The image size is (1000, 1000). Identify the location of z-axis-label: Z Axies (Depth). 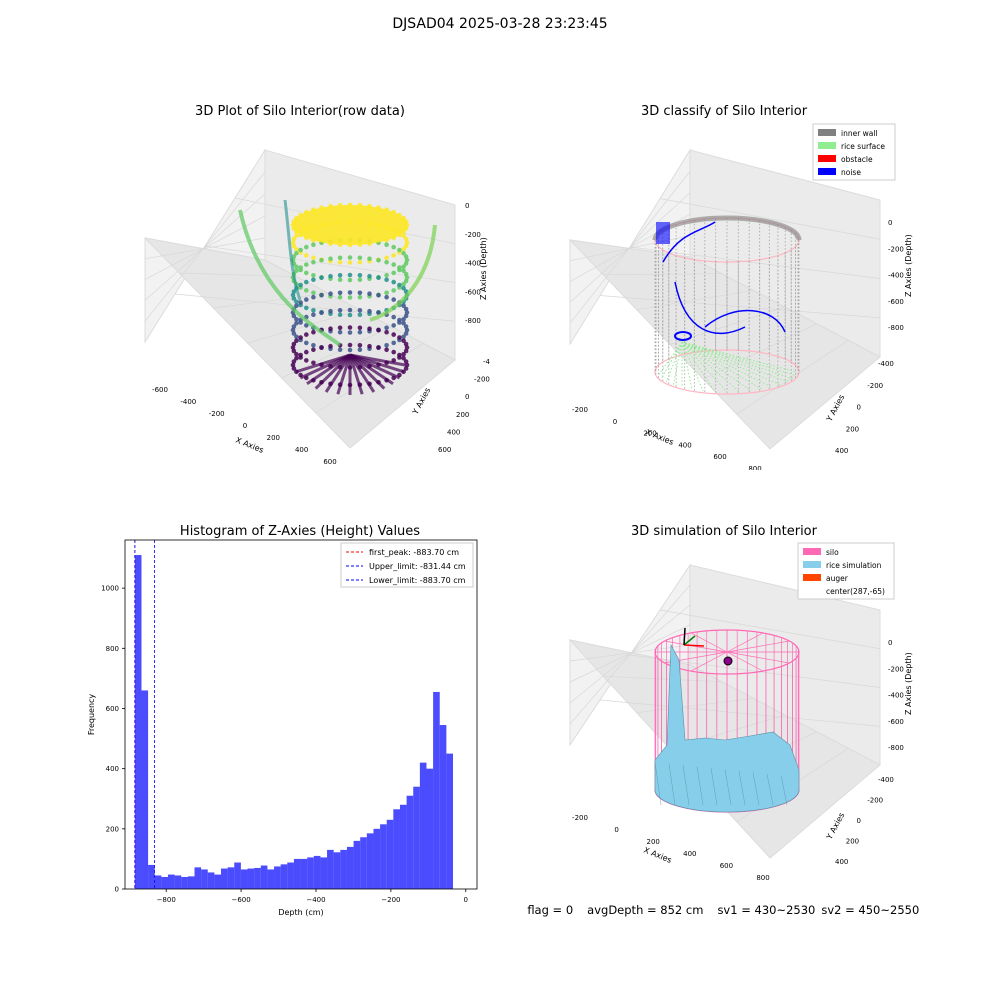
(908, 265).